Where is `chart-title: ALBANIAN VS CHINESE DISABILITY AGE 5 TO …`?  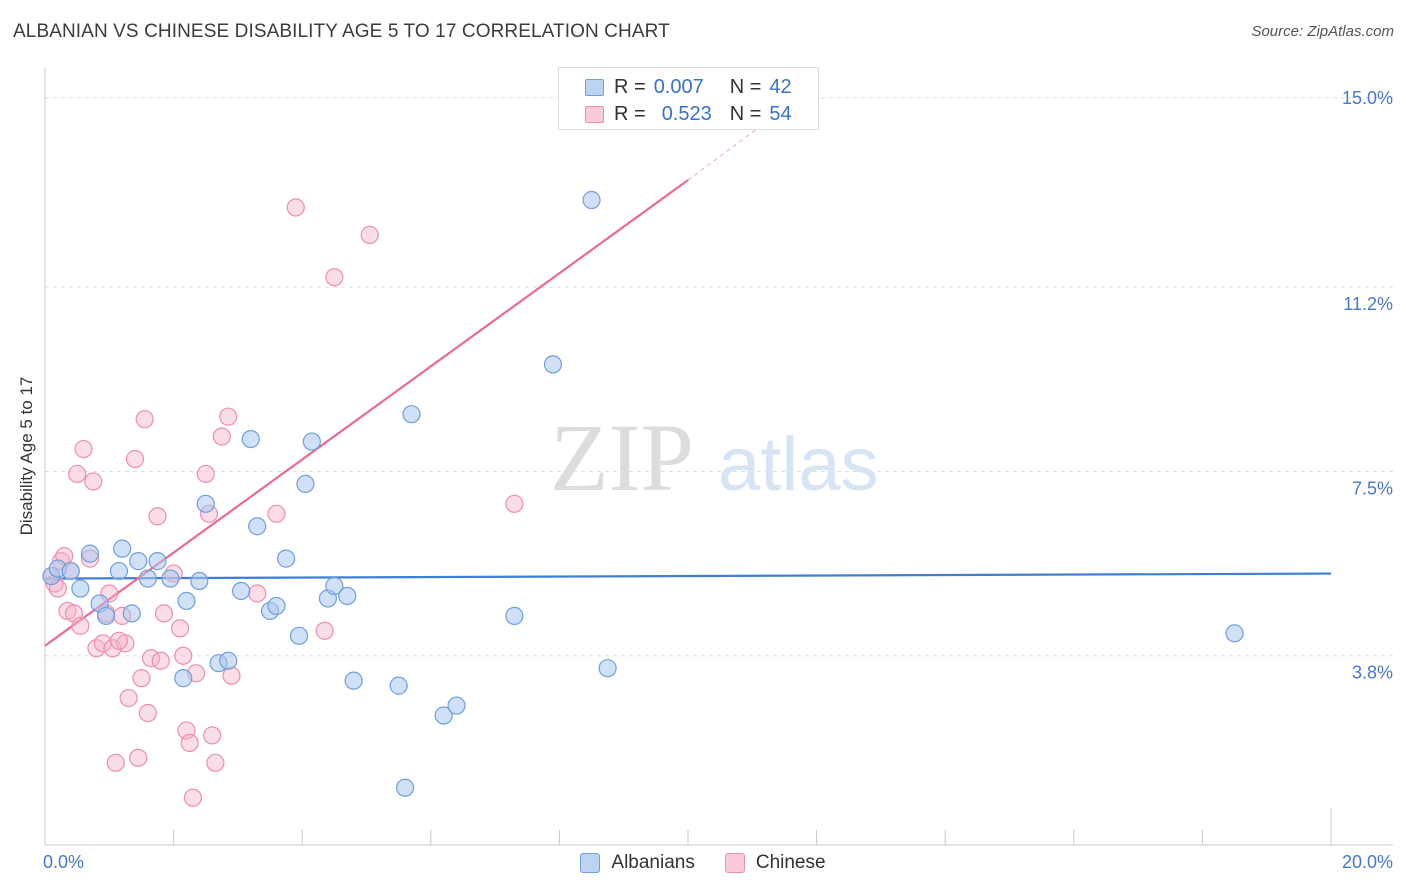 chart-title: ALBANIAN VS CHINESE DISABILITY AGE 5 TO … is located at coordinates (341, 31).